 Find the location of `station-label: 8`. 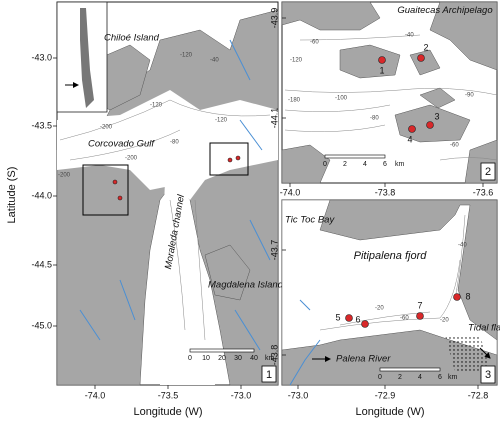

station-label: 8 is located at coordinates (467, 296).